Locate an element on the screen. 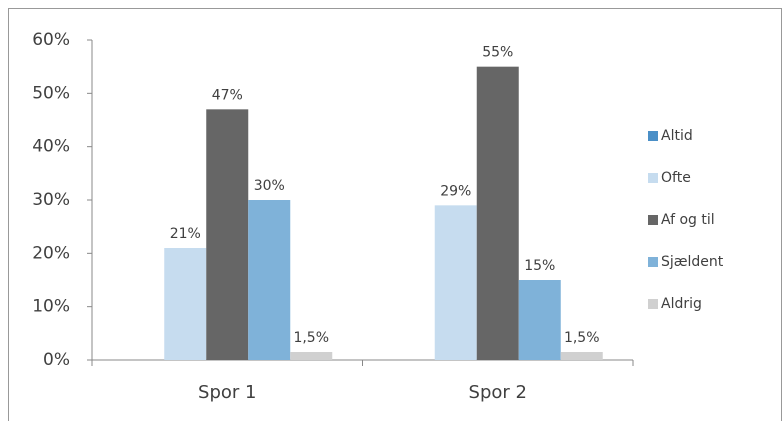 The width and height of the screenshot is (784, 421). legend-label: Altid is located at coordinates (677, 136).